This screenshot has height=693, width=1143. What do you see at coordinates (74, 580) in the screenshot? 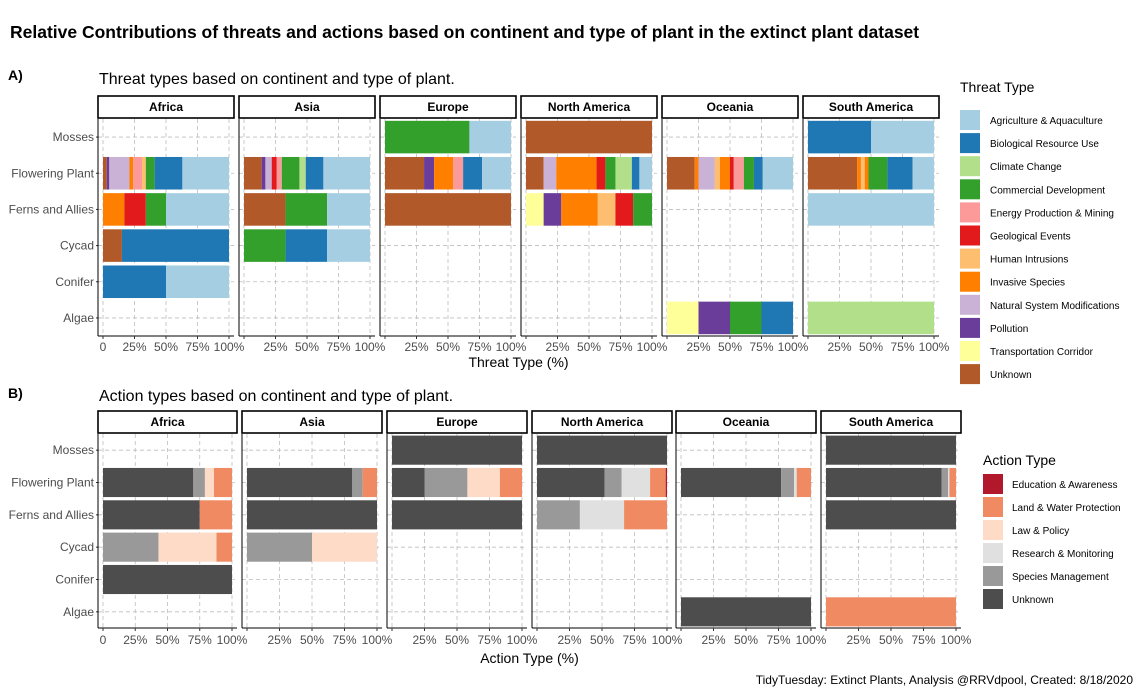
I see `y-tick-label: Conifer` at bounding box center [74, 580].